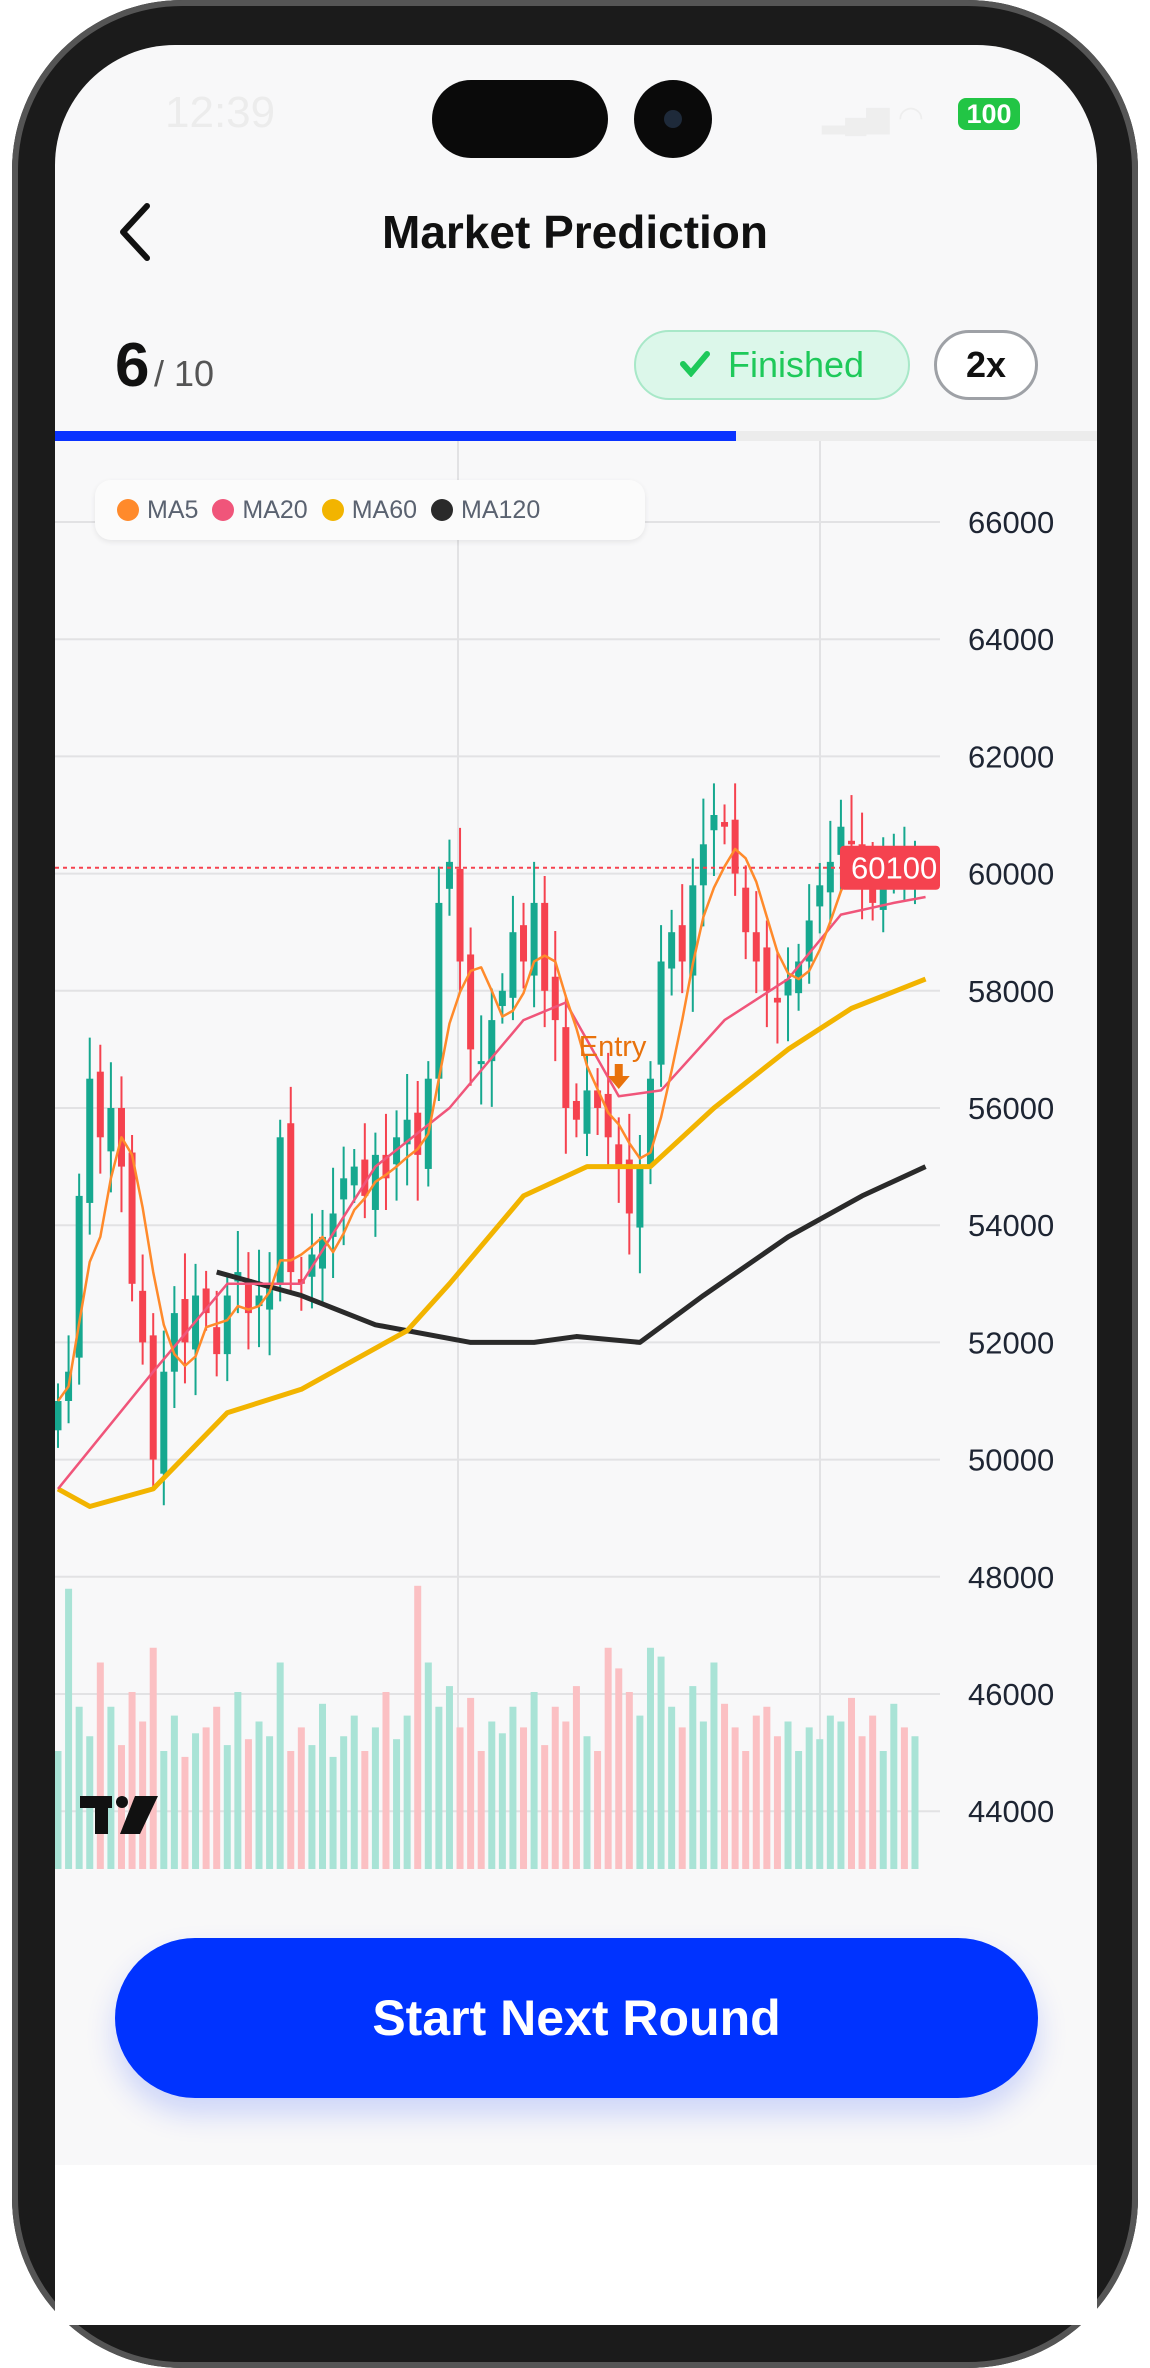 This screenshot has height=2368, width=1150. I want to click on speed-button: 2x, so click(986, 365).